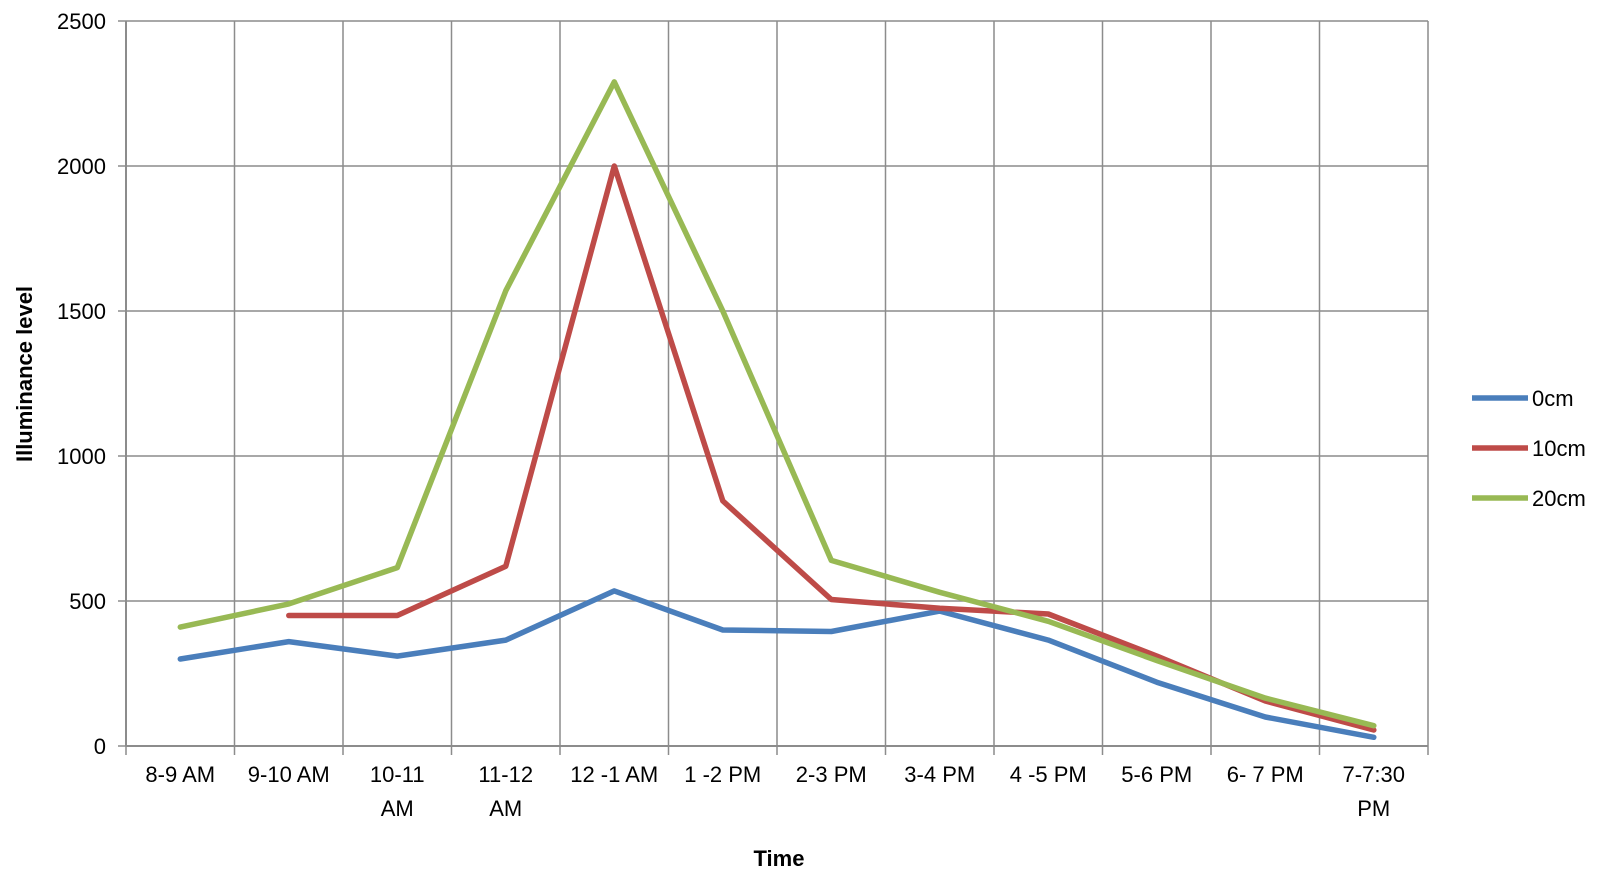 This screenshot has height=871, width=1600. What do you see at coordinates (779, 858) in the screenshot?
I see `x-axis-title: Time` at bounding box center [779, 858].